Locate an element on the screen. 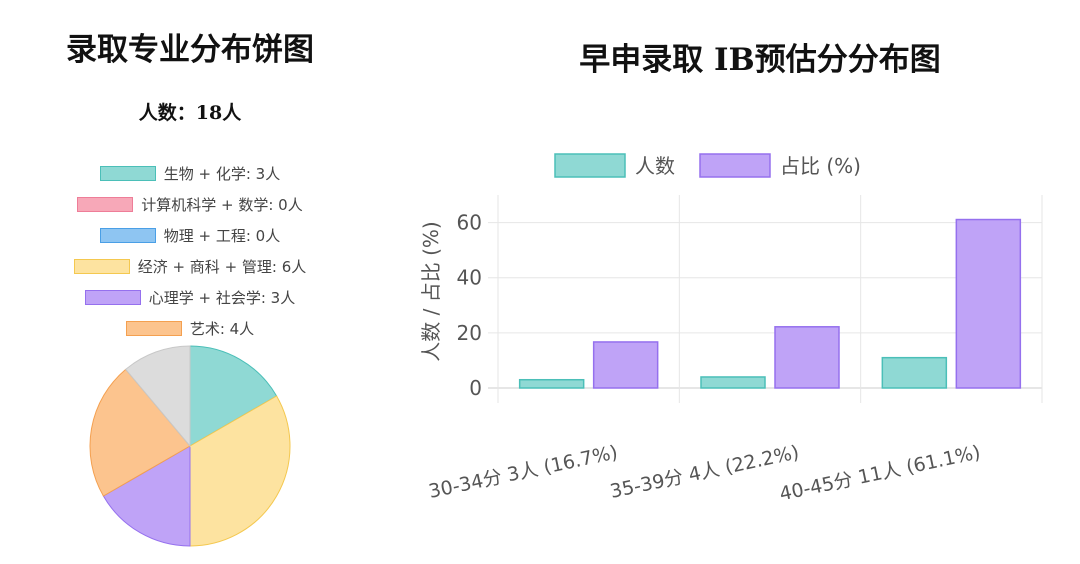  pie-chart is located at coordinates (190, 446).